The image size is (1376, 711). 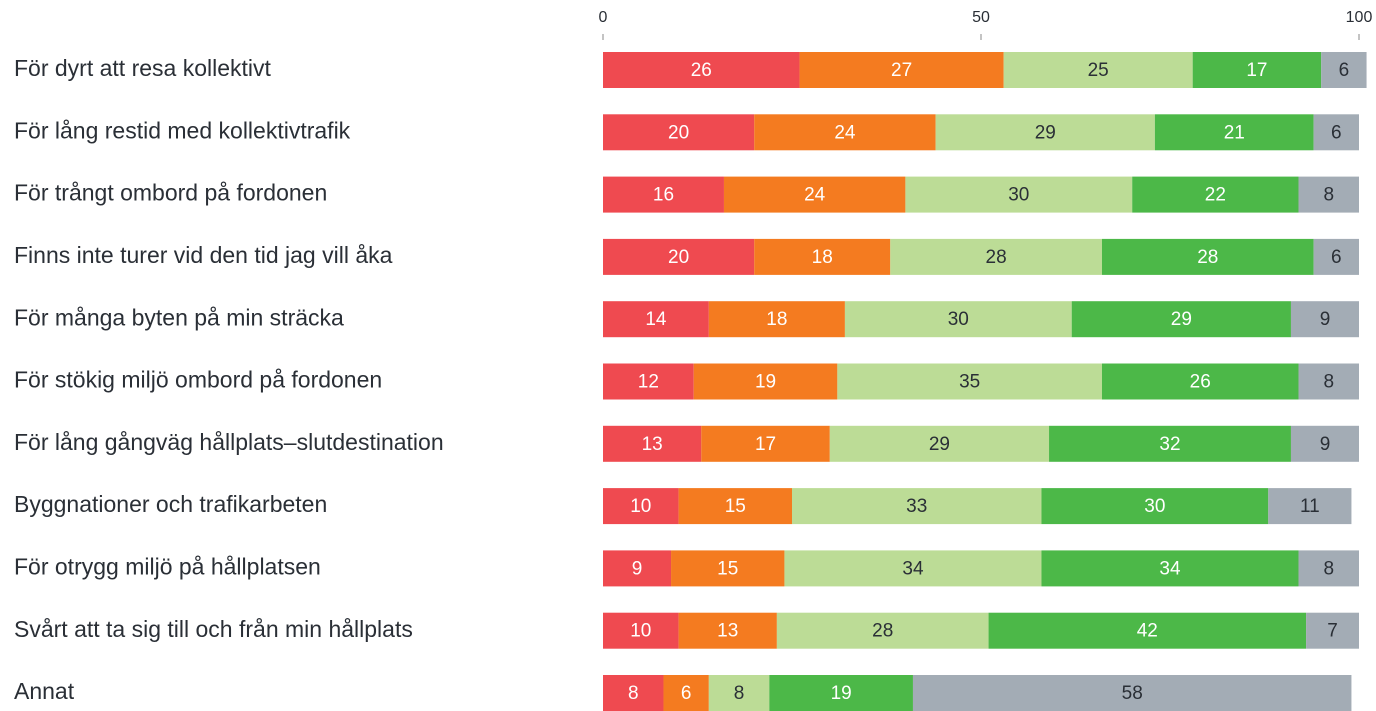 I want to click on value-label: 32, so click(x=1169, y=444).